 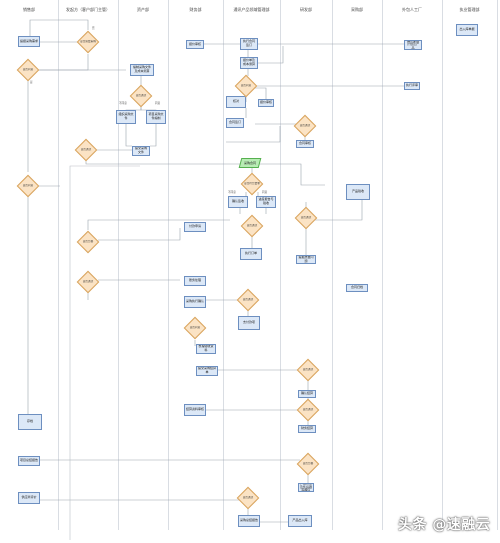 What do you see at coordinates (358, 192) in the screenshot?
I see `process-box: 产品验收` at bounding box center [358, 192].